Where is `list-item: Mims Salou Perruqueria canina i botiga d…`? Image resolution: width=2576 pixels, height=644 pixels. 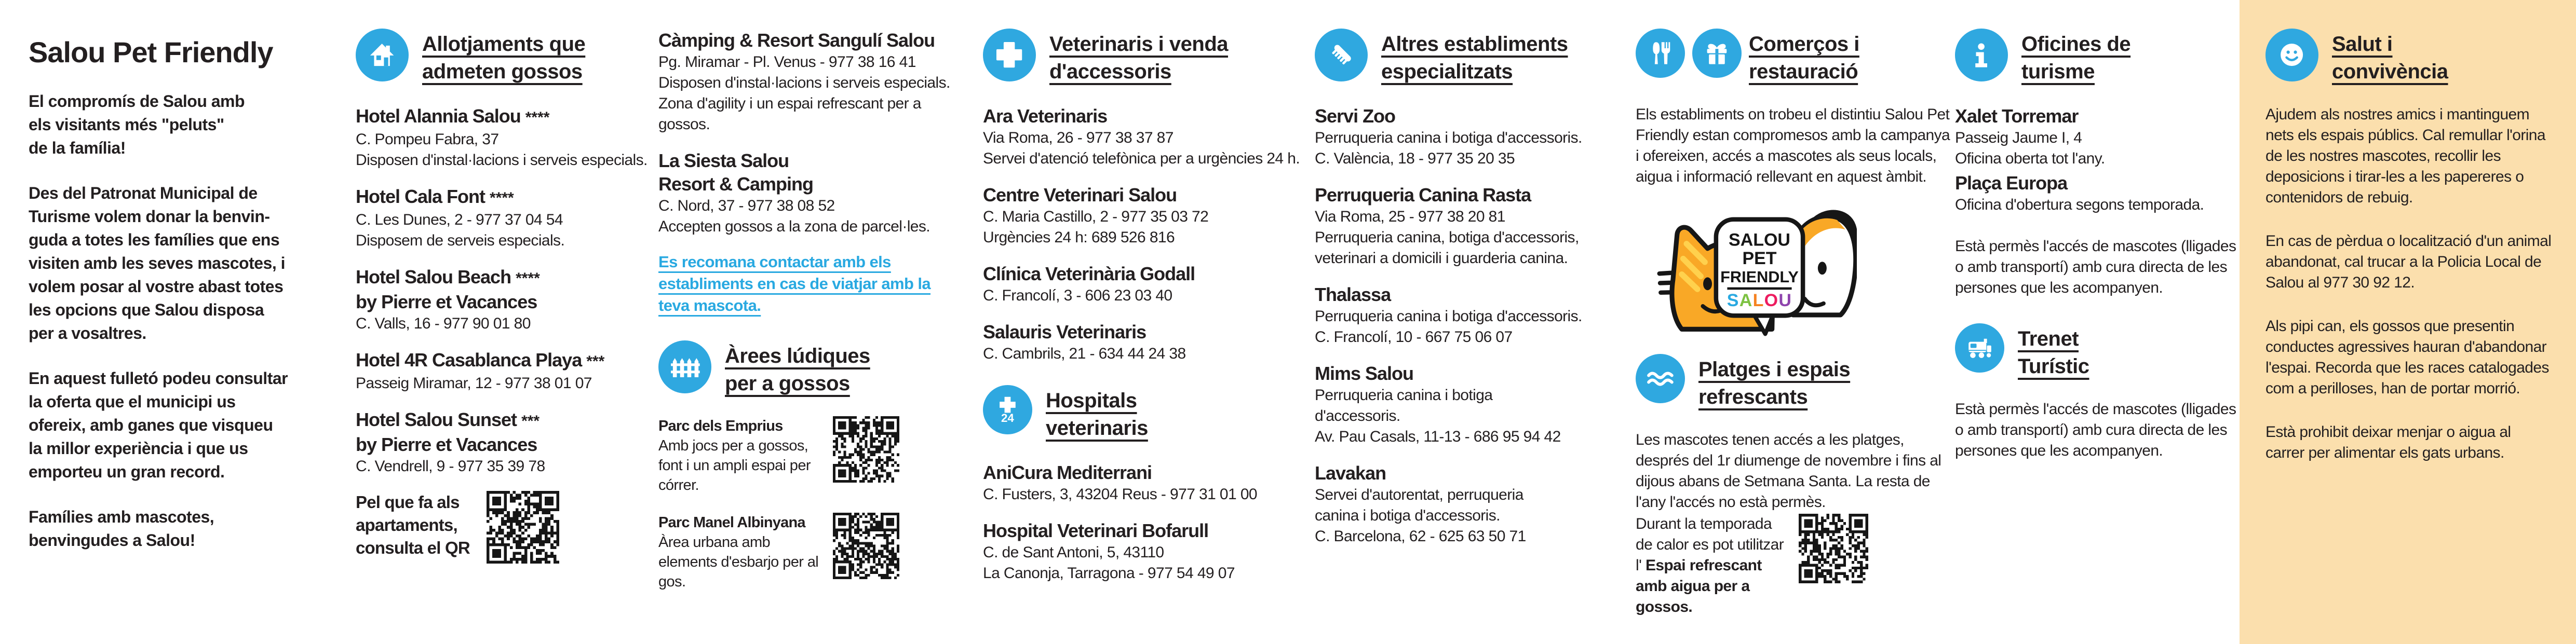
list-item: Mims Salou Perruqueria canina i botiga d… is located at coordinates (1472, 404).